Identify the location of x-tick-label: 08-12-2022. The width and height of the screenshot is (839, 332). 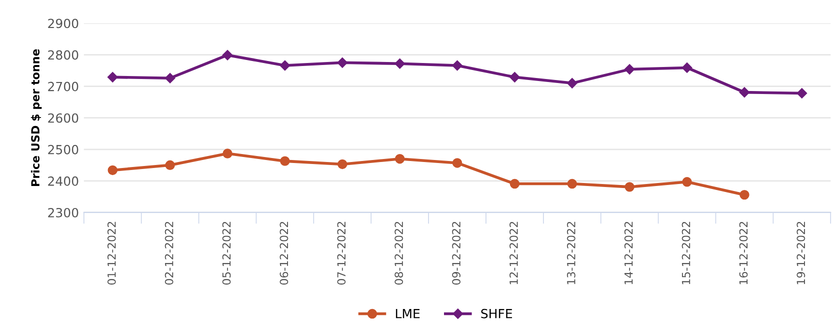
(399, 253).